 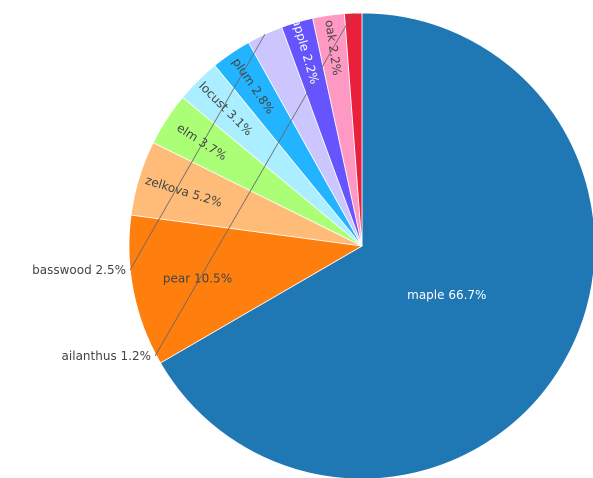 What do you see at coordinates (446, 295) in the screenshot?
I see `slice-label-maple: maple 66.7%` at bounding box center [446, 295].